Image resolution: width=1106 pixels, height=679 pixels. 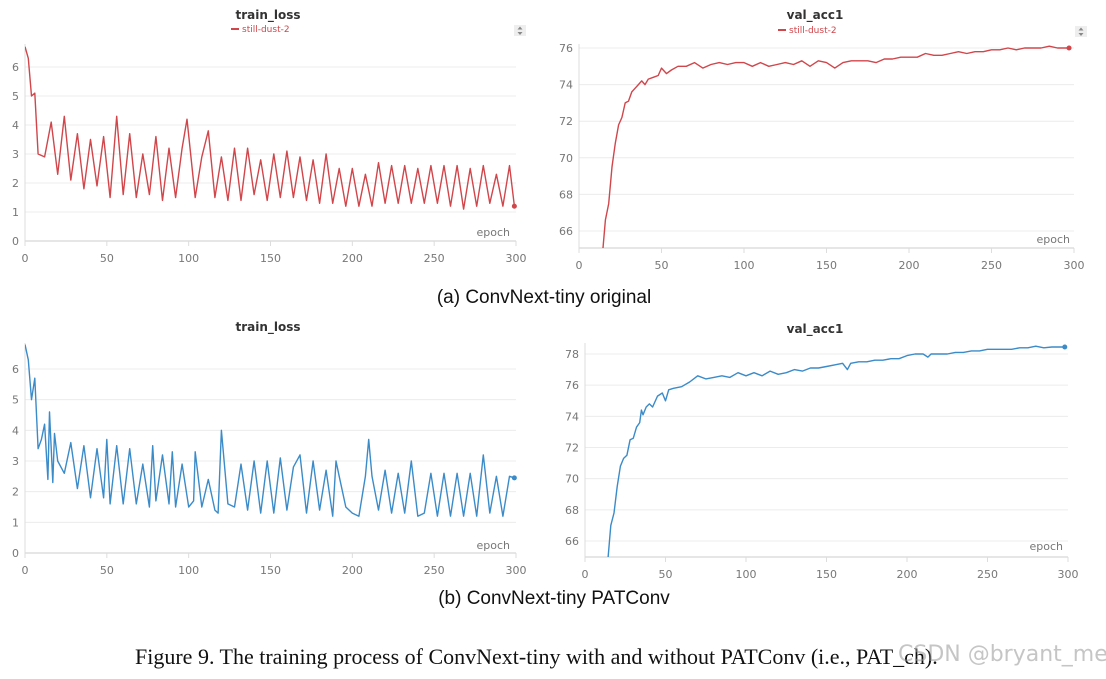 What do you see at coordinates (544, 297) in the screenshot?
I see `caption-a: (a) ConvNext-tiny original` at bounding box center [544, 297].